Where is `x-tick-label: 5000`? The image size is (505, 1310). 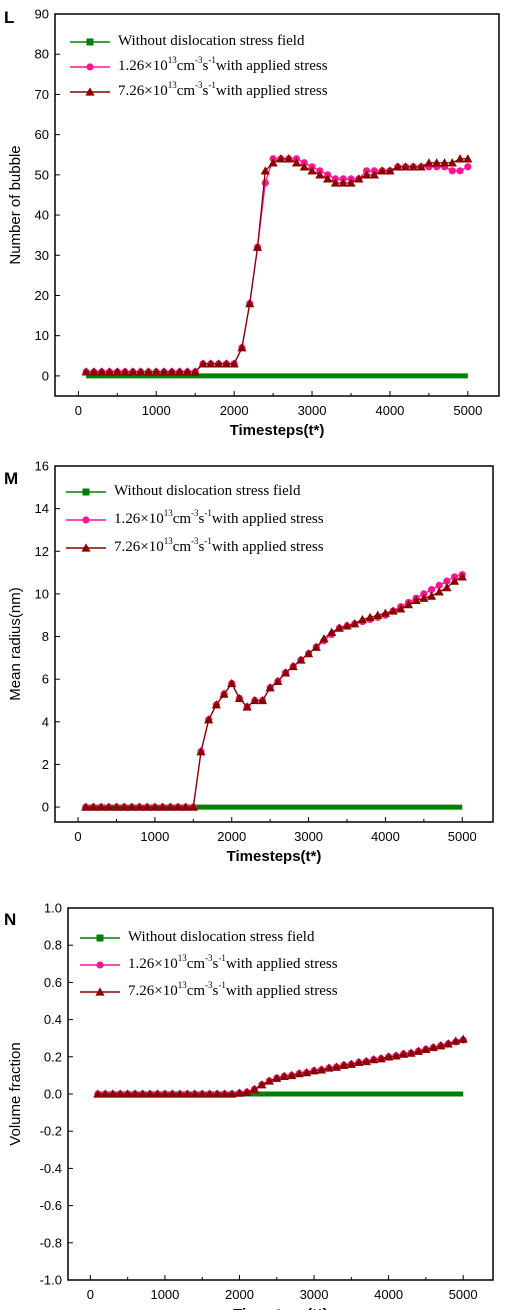
x-tick-label: 5000 is located at coordinates (463, 1294).